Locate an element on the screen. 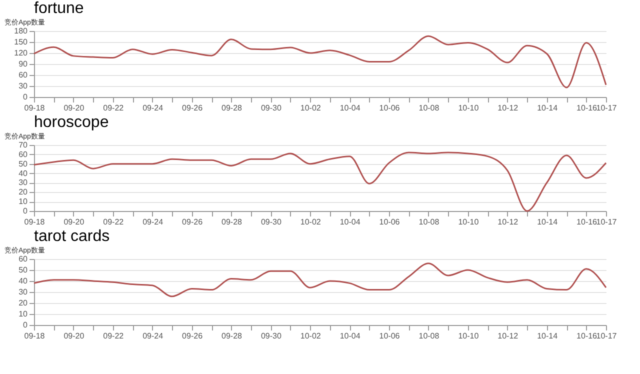 This screenshot has height=374, width=640. y-tick-label: 90 is located at coordinates (23, 64).